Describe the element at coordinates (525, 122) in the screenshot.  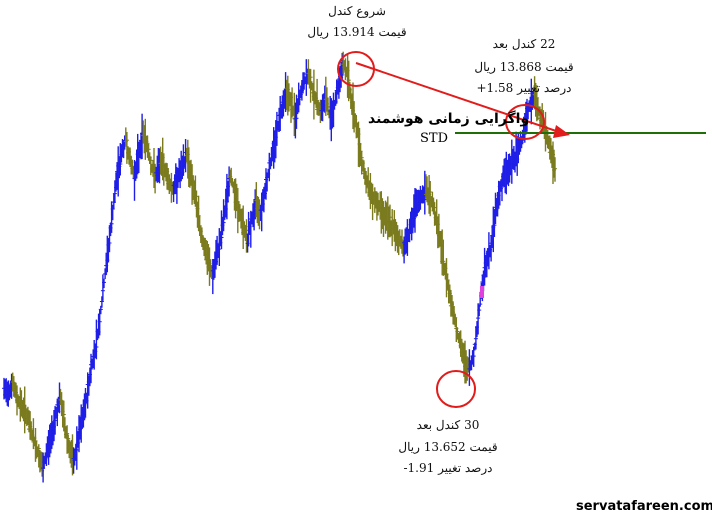
I see `after22-circle` at that location.